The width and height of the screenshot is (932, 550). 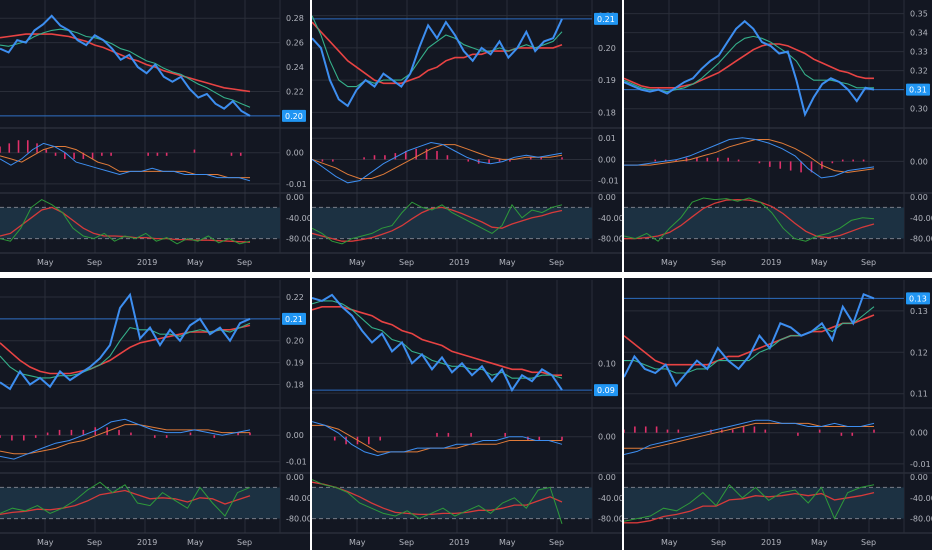 What do you see at coordinates (918, 90) in the screenshot?
I see `last-price-badge-text: 0.31` at bounding box center [918, 90].